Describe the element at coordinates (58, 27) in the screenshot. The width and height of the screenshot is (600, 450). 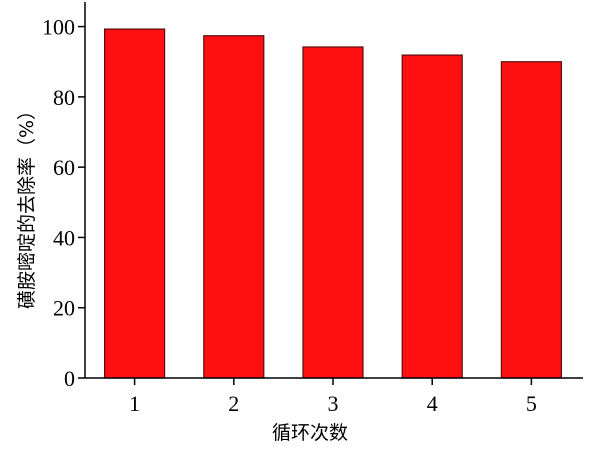
I see `y-tick-label: 100` at that location.